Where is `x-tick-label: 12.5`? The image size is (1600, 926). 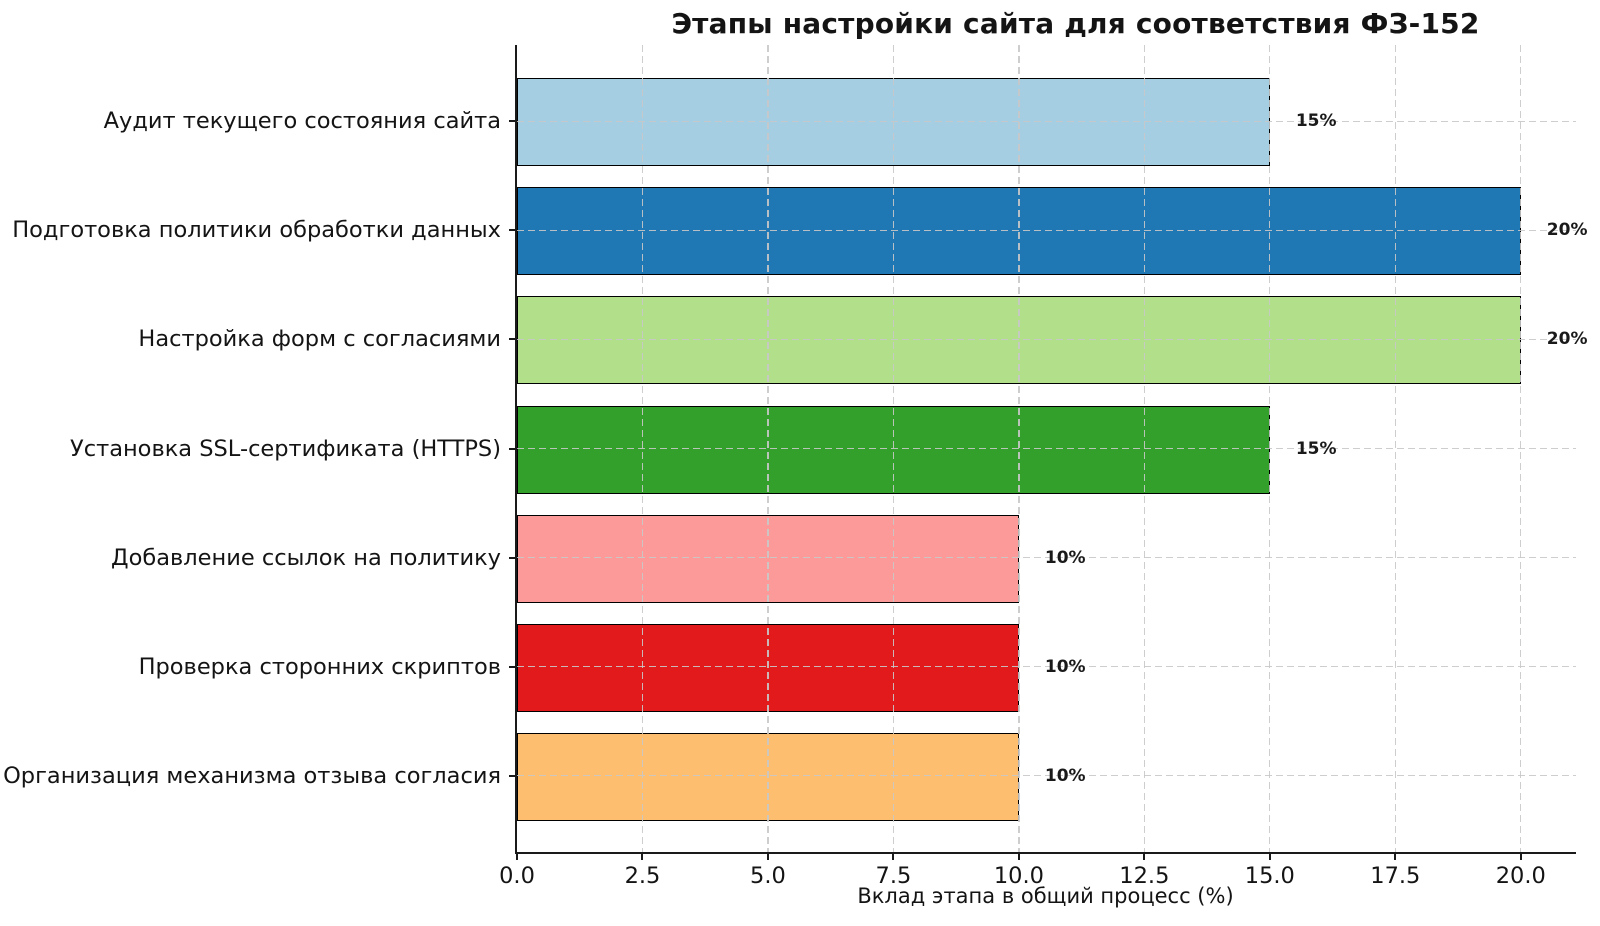
x-tick-label: 12.5 is located at coordinates (1144, 876).